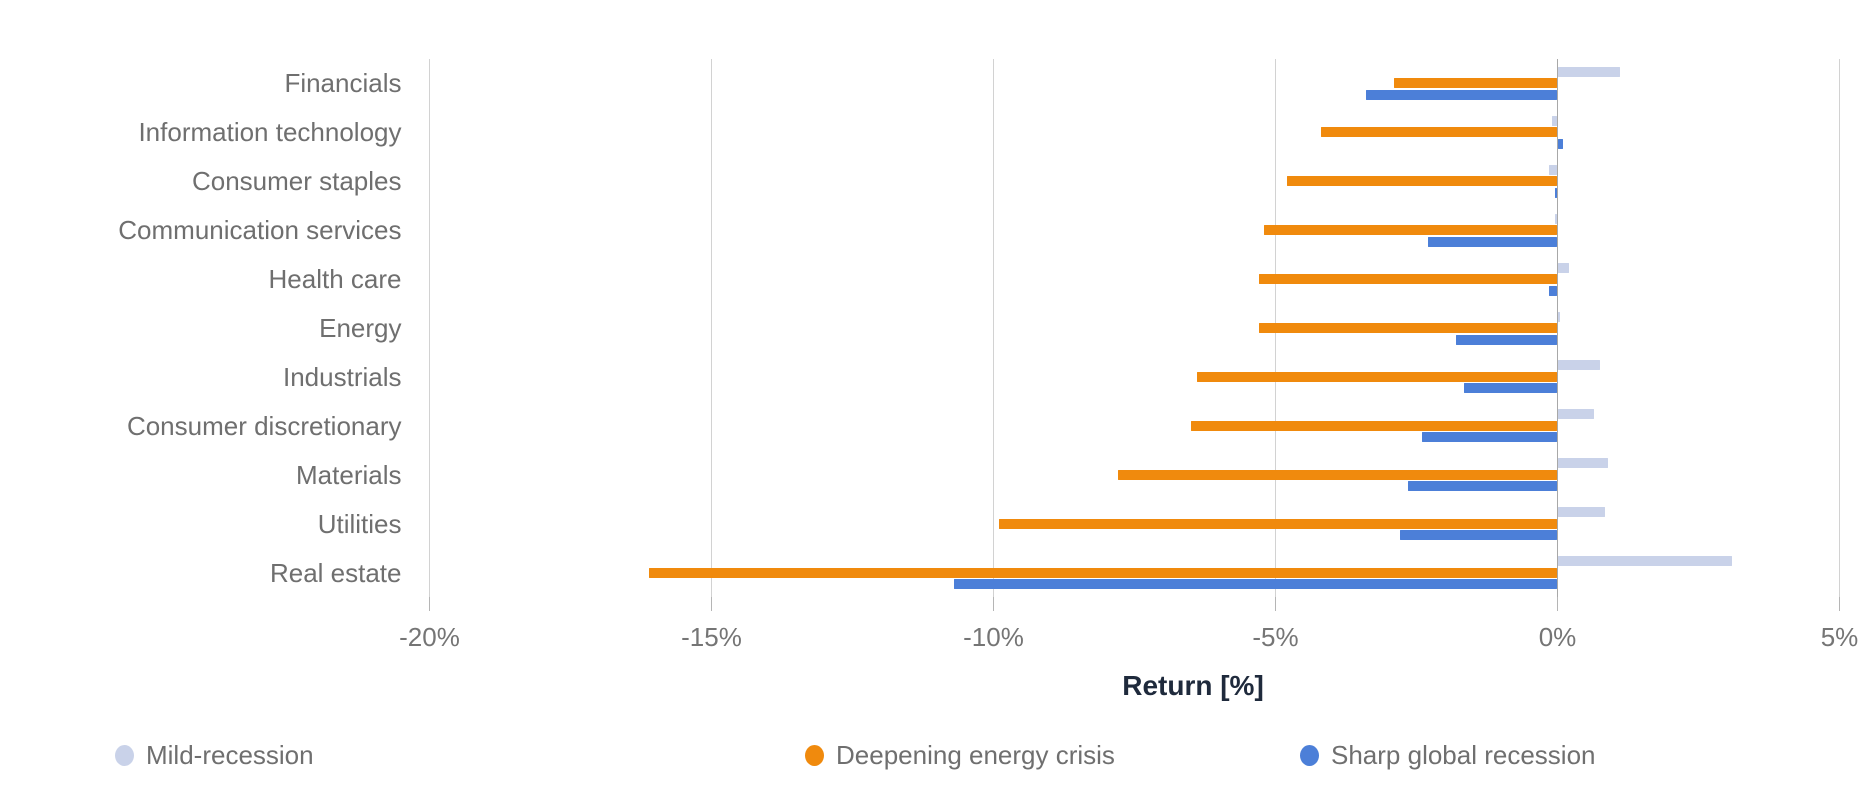 The image size is (1869, 797). Describe the element at coordinates (1557, 328) in the screenshot. I see `zero-axis-line` at that location.